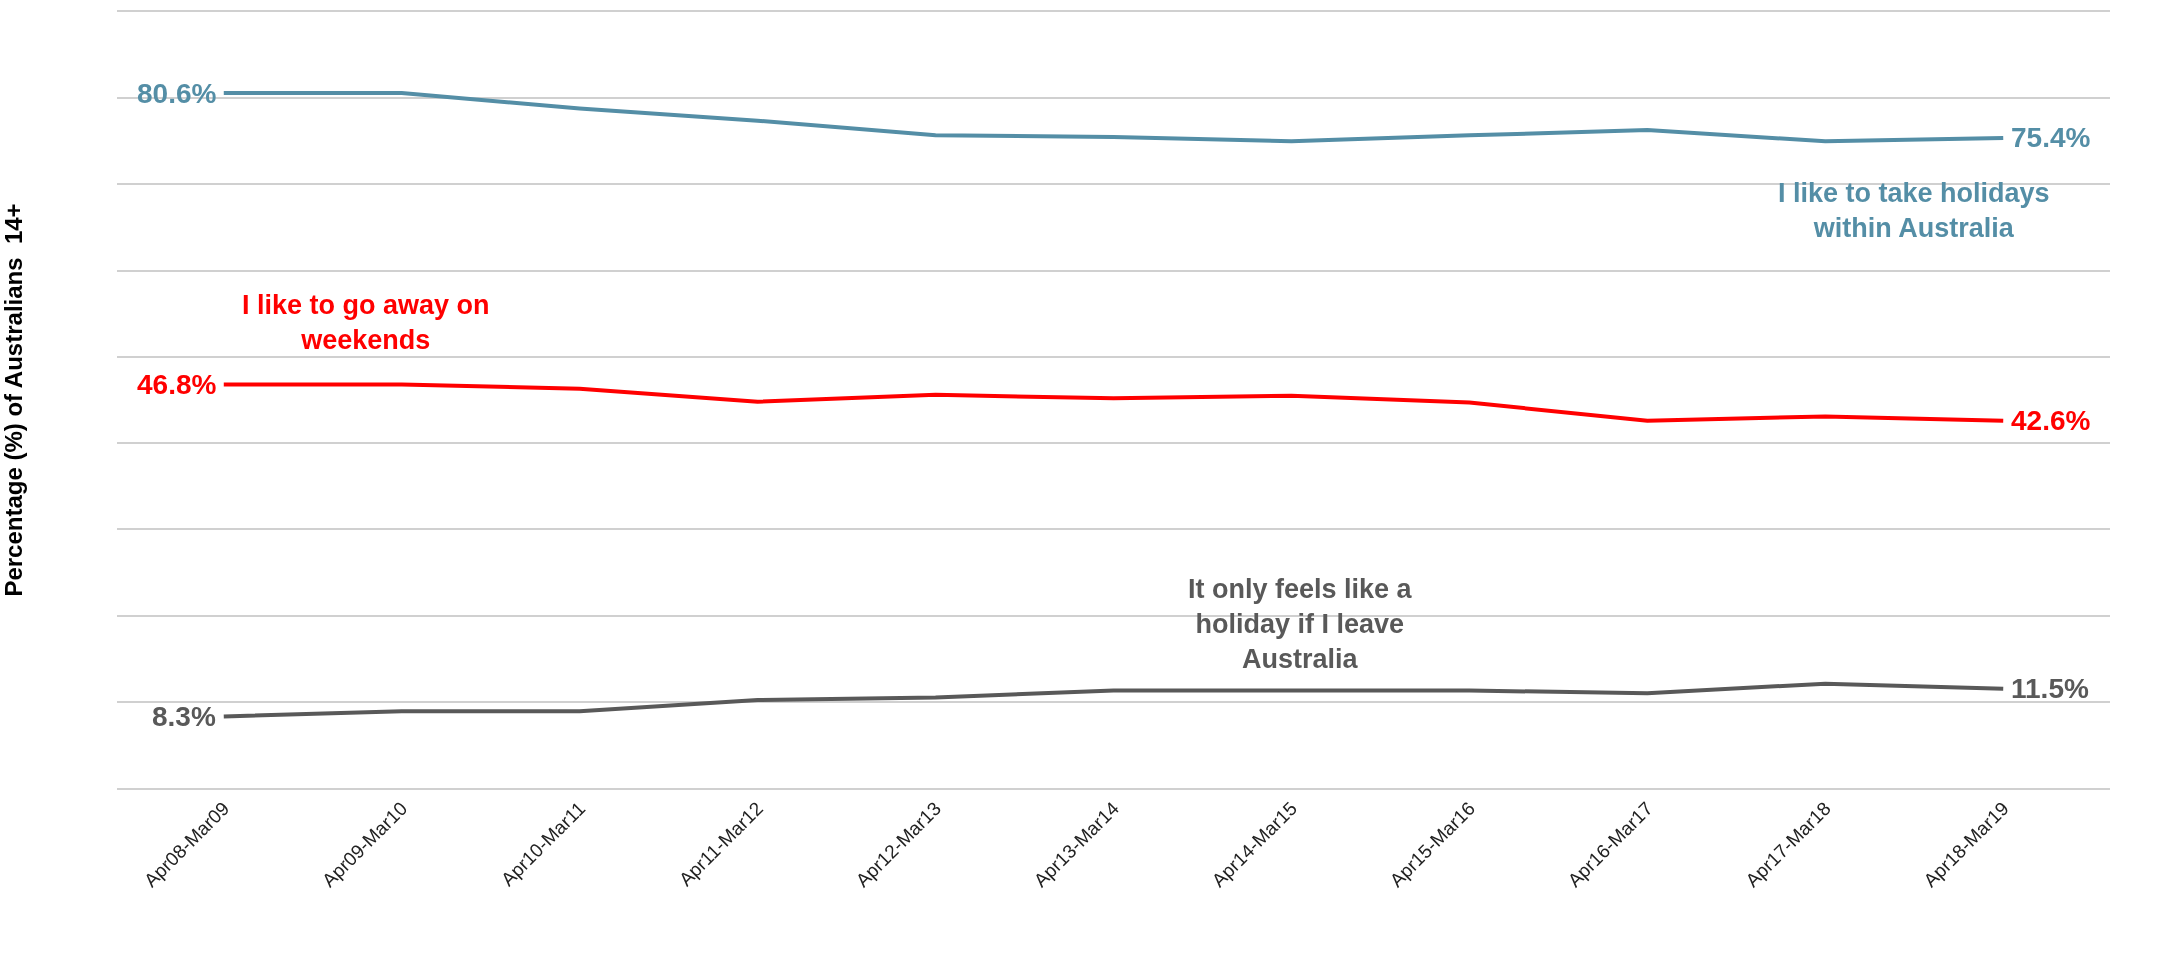  I want to click on data-label: 80.6%, so click(177, 93).